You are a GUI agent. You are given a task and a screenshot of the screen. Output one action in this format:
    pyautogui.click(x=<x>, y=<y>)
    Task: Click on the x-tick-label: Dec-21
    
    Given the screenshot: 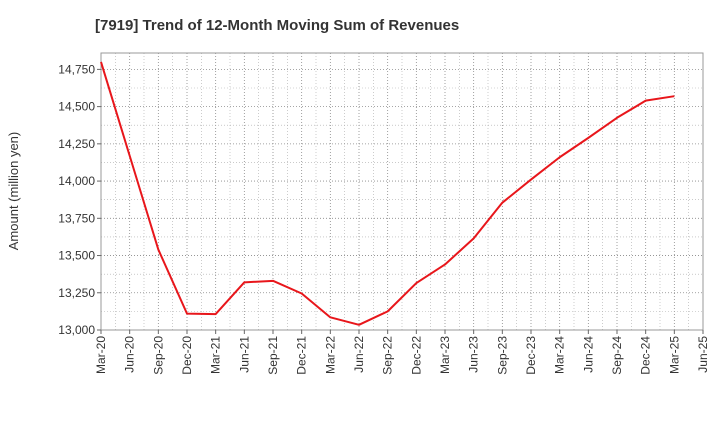 What is the action you would take?
    pyautogui.click(x=302, y=355)
    